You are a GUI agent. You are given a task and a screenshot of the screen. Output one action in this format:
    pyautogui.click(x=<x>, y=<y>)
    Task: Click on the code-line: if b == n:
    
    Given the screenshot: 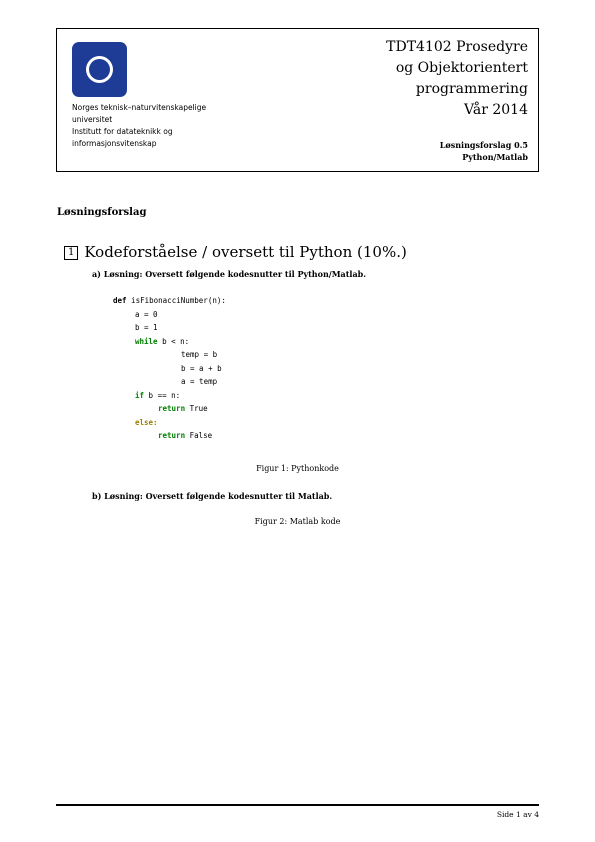 What is the action you would take?
    pyautogui.click(x=169, y=396)
    